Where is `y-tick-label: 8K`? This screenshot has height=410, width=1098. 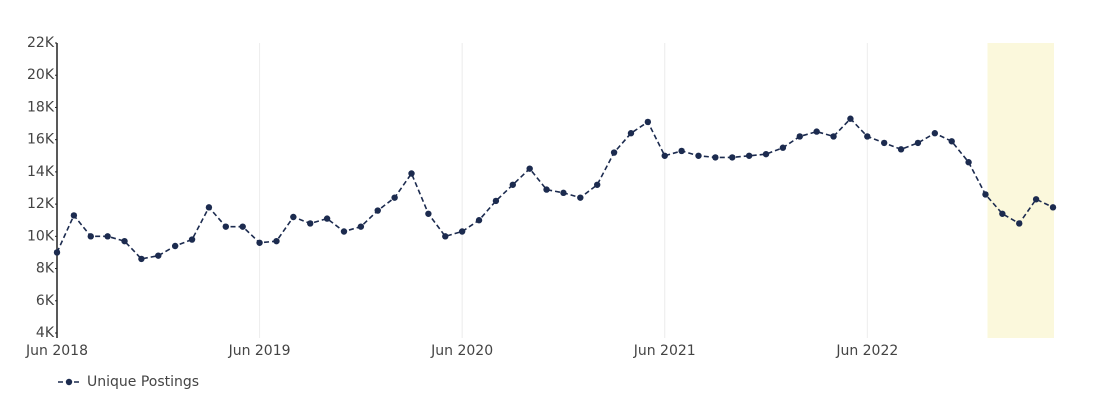
y-tick-label: 8K is located at coordinates (45, 269).